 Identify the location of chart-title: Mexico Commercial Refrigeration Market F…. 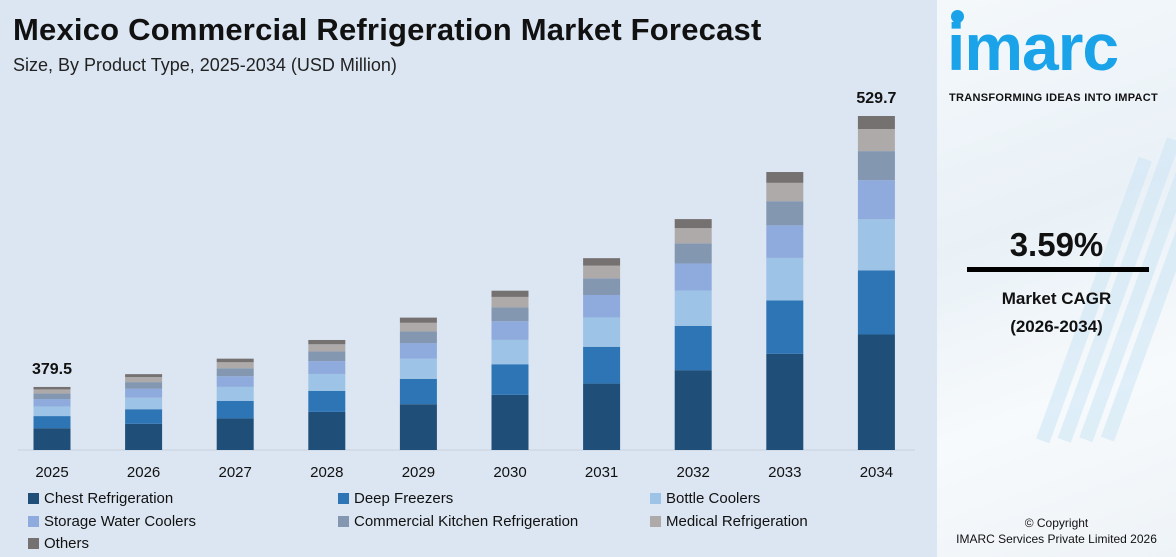
(387, 29).